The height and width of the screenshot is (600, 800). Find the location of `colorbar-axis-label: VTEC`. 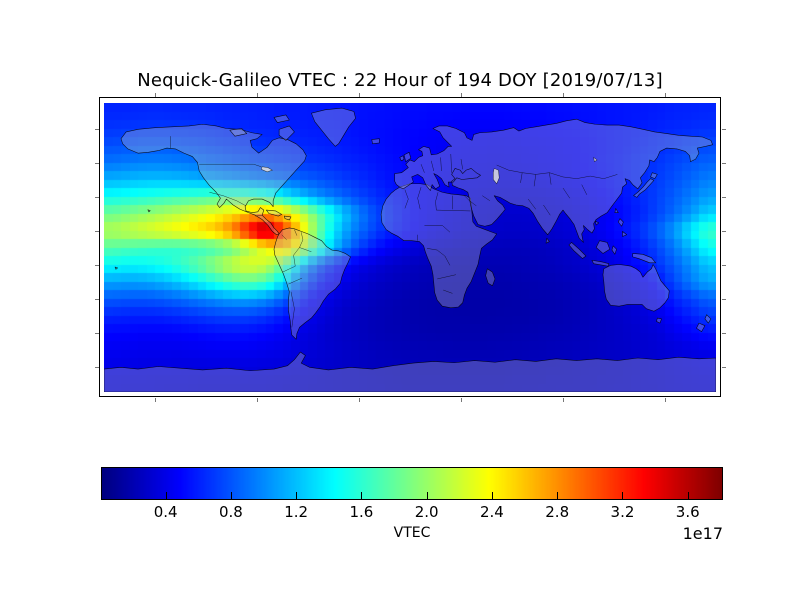

colorbar-axis-label: VTEC is located at coordinates (412, 533).